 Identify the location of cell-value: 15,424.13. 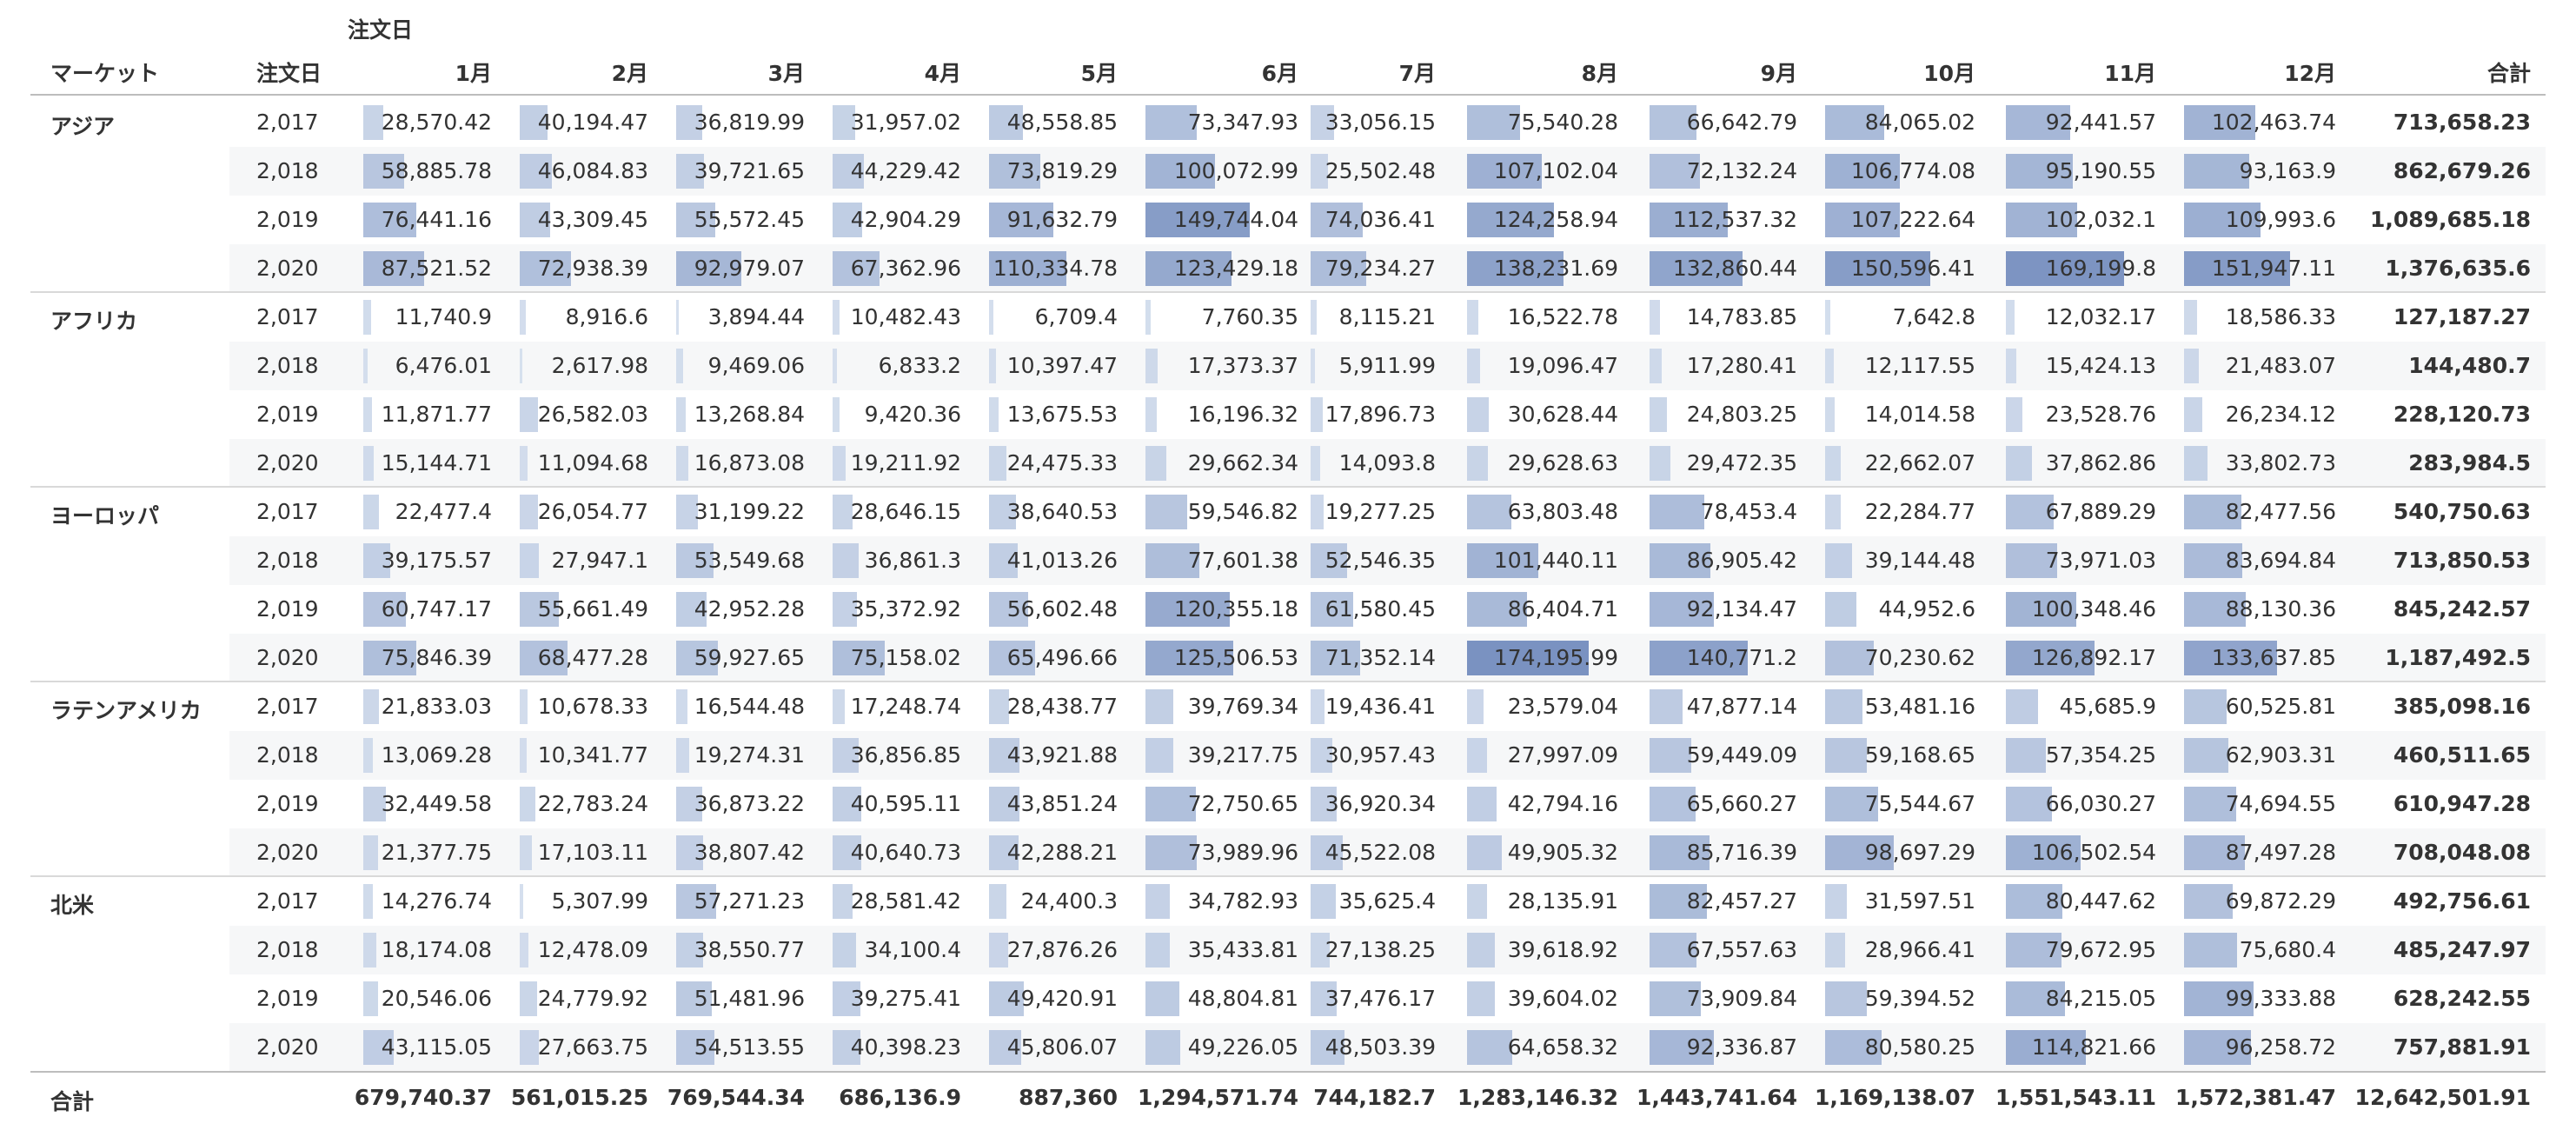
(2100, 365).